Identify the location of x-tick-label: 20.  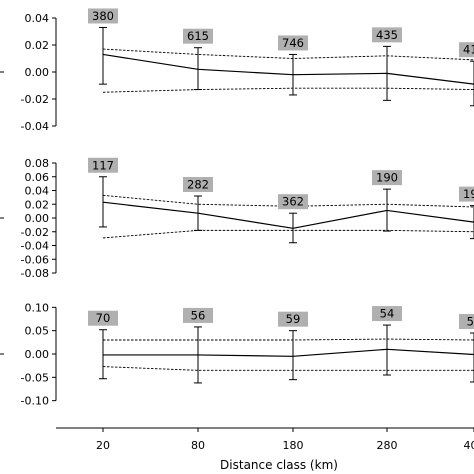
(103, 445).